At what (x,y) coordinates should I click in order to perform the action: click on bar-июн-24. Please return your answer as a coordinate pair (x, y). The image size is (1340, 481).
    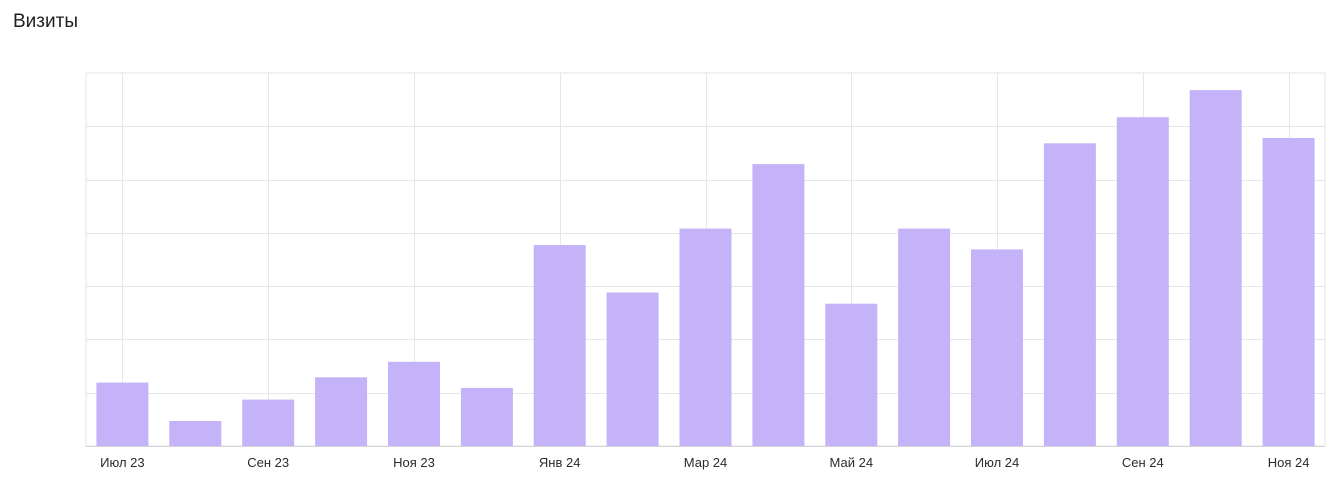
    Looking at the image, I should click on (924, 337).